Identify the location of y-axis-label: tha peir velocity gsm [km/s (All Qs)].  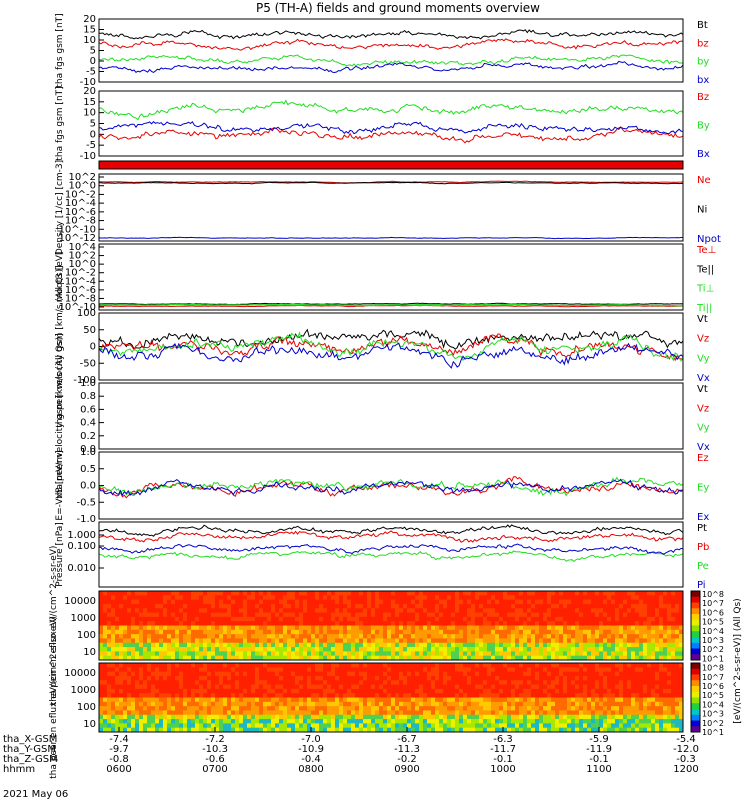
(60, 346).